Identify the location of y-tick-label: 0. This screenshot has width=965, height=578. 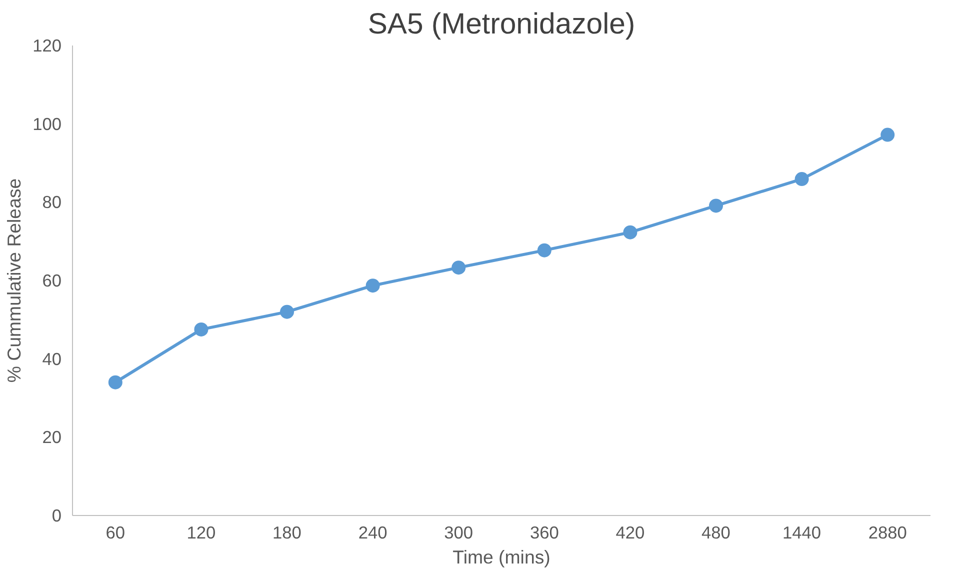
(57, 516).